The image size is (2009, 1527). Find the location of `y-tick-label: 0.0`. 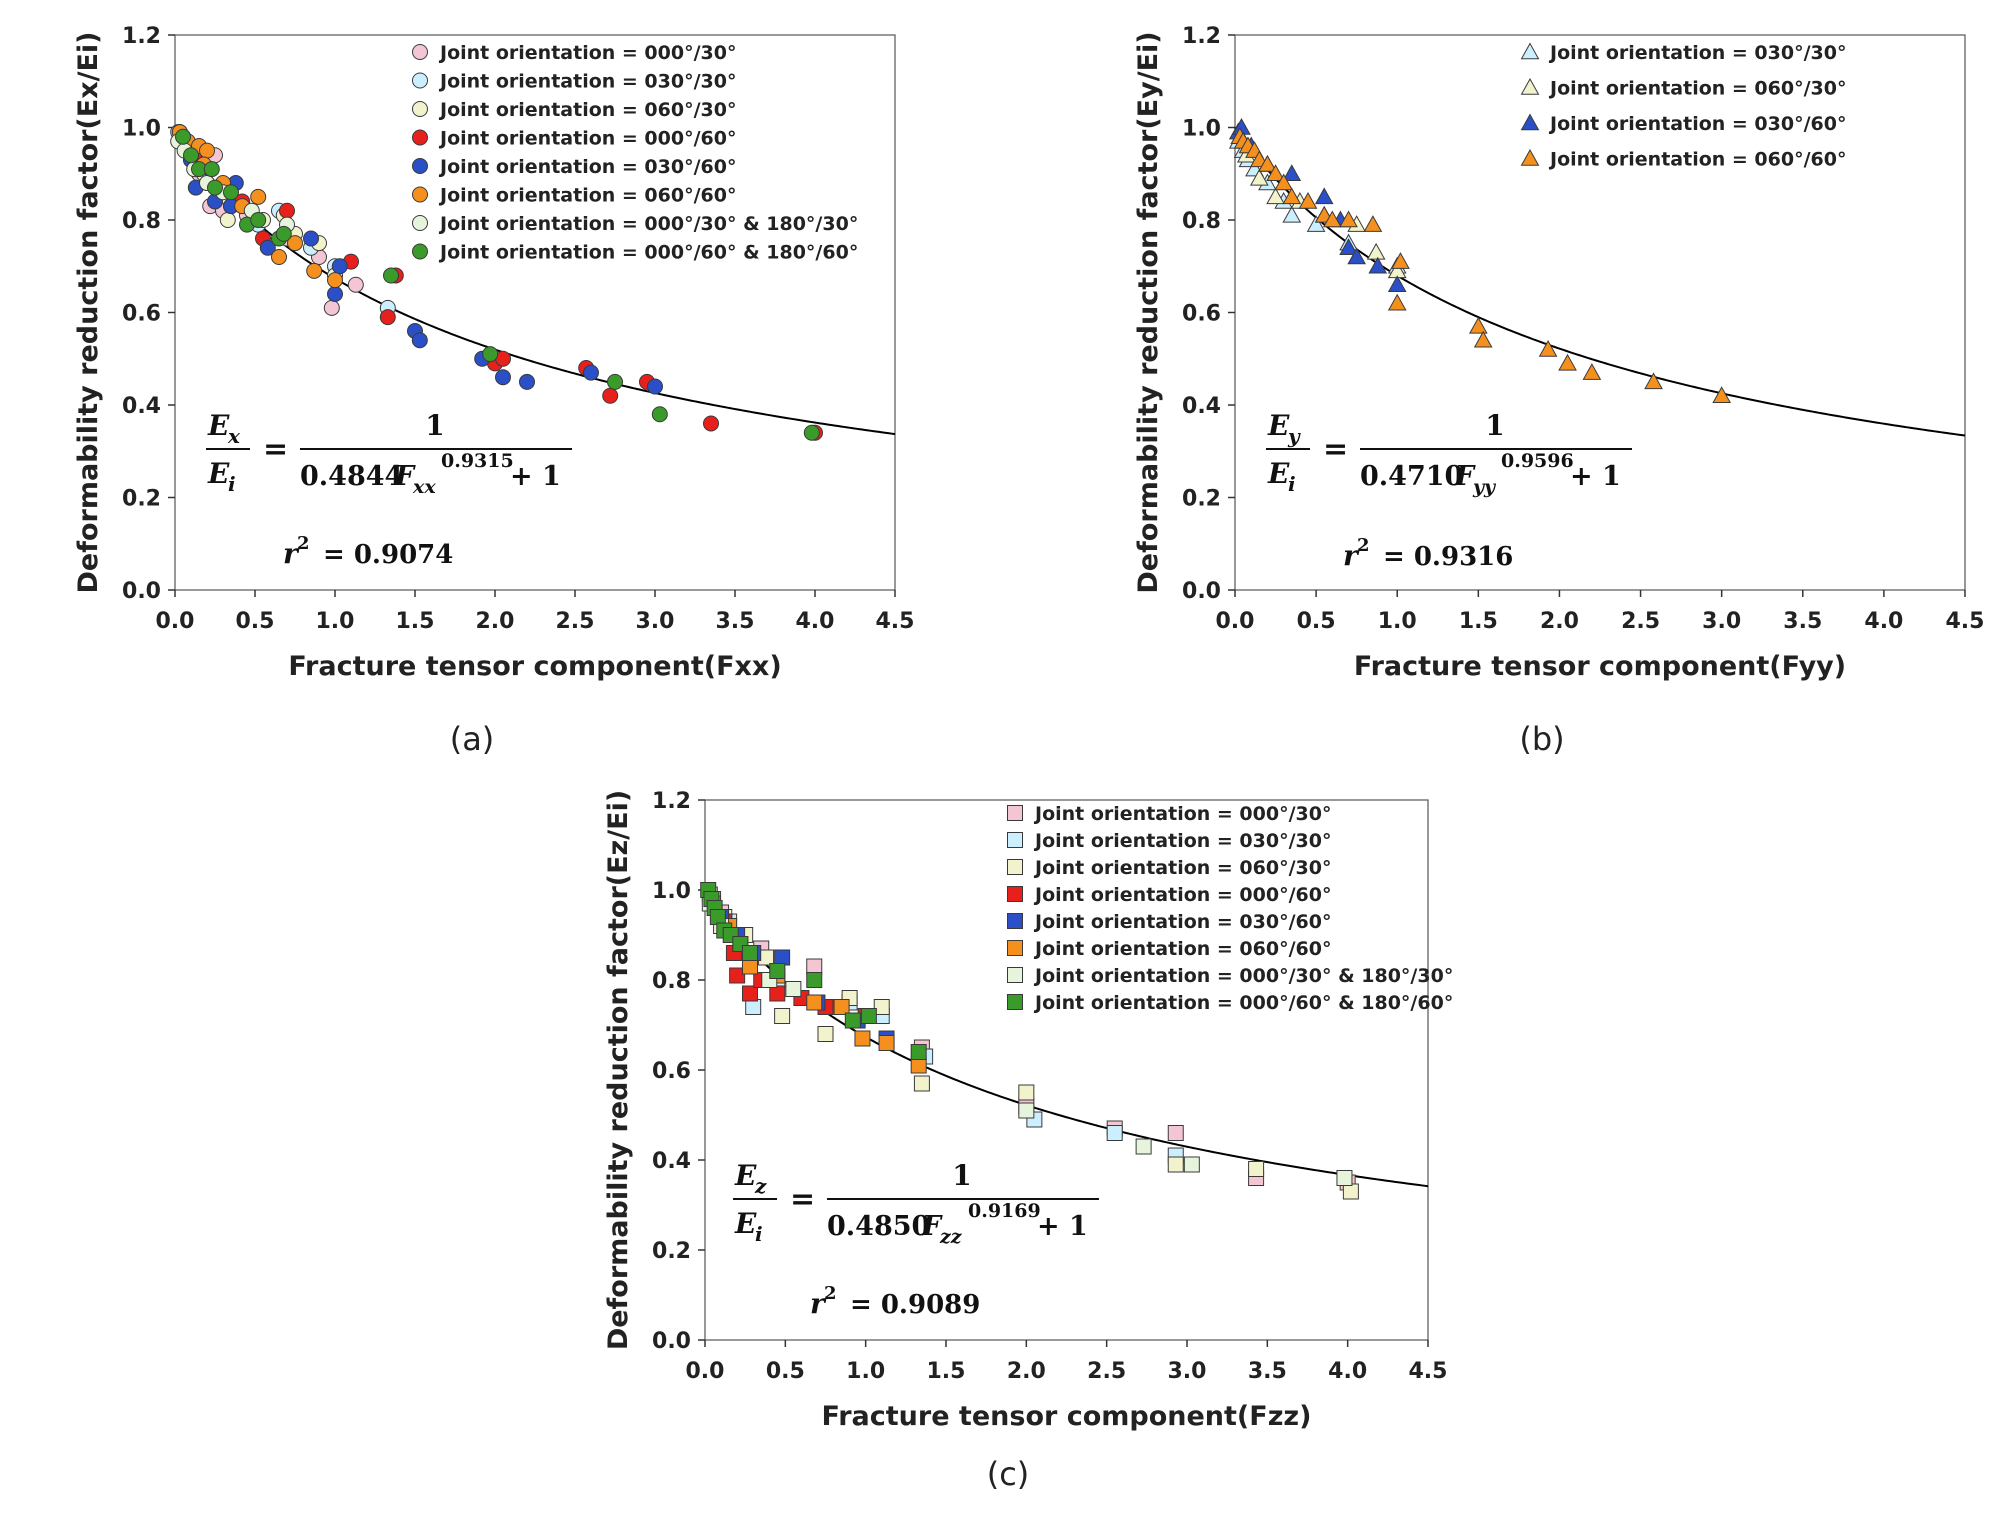

y-tick-label: 0.0 is located at coordinates (141, 591).